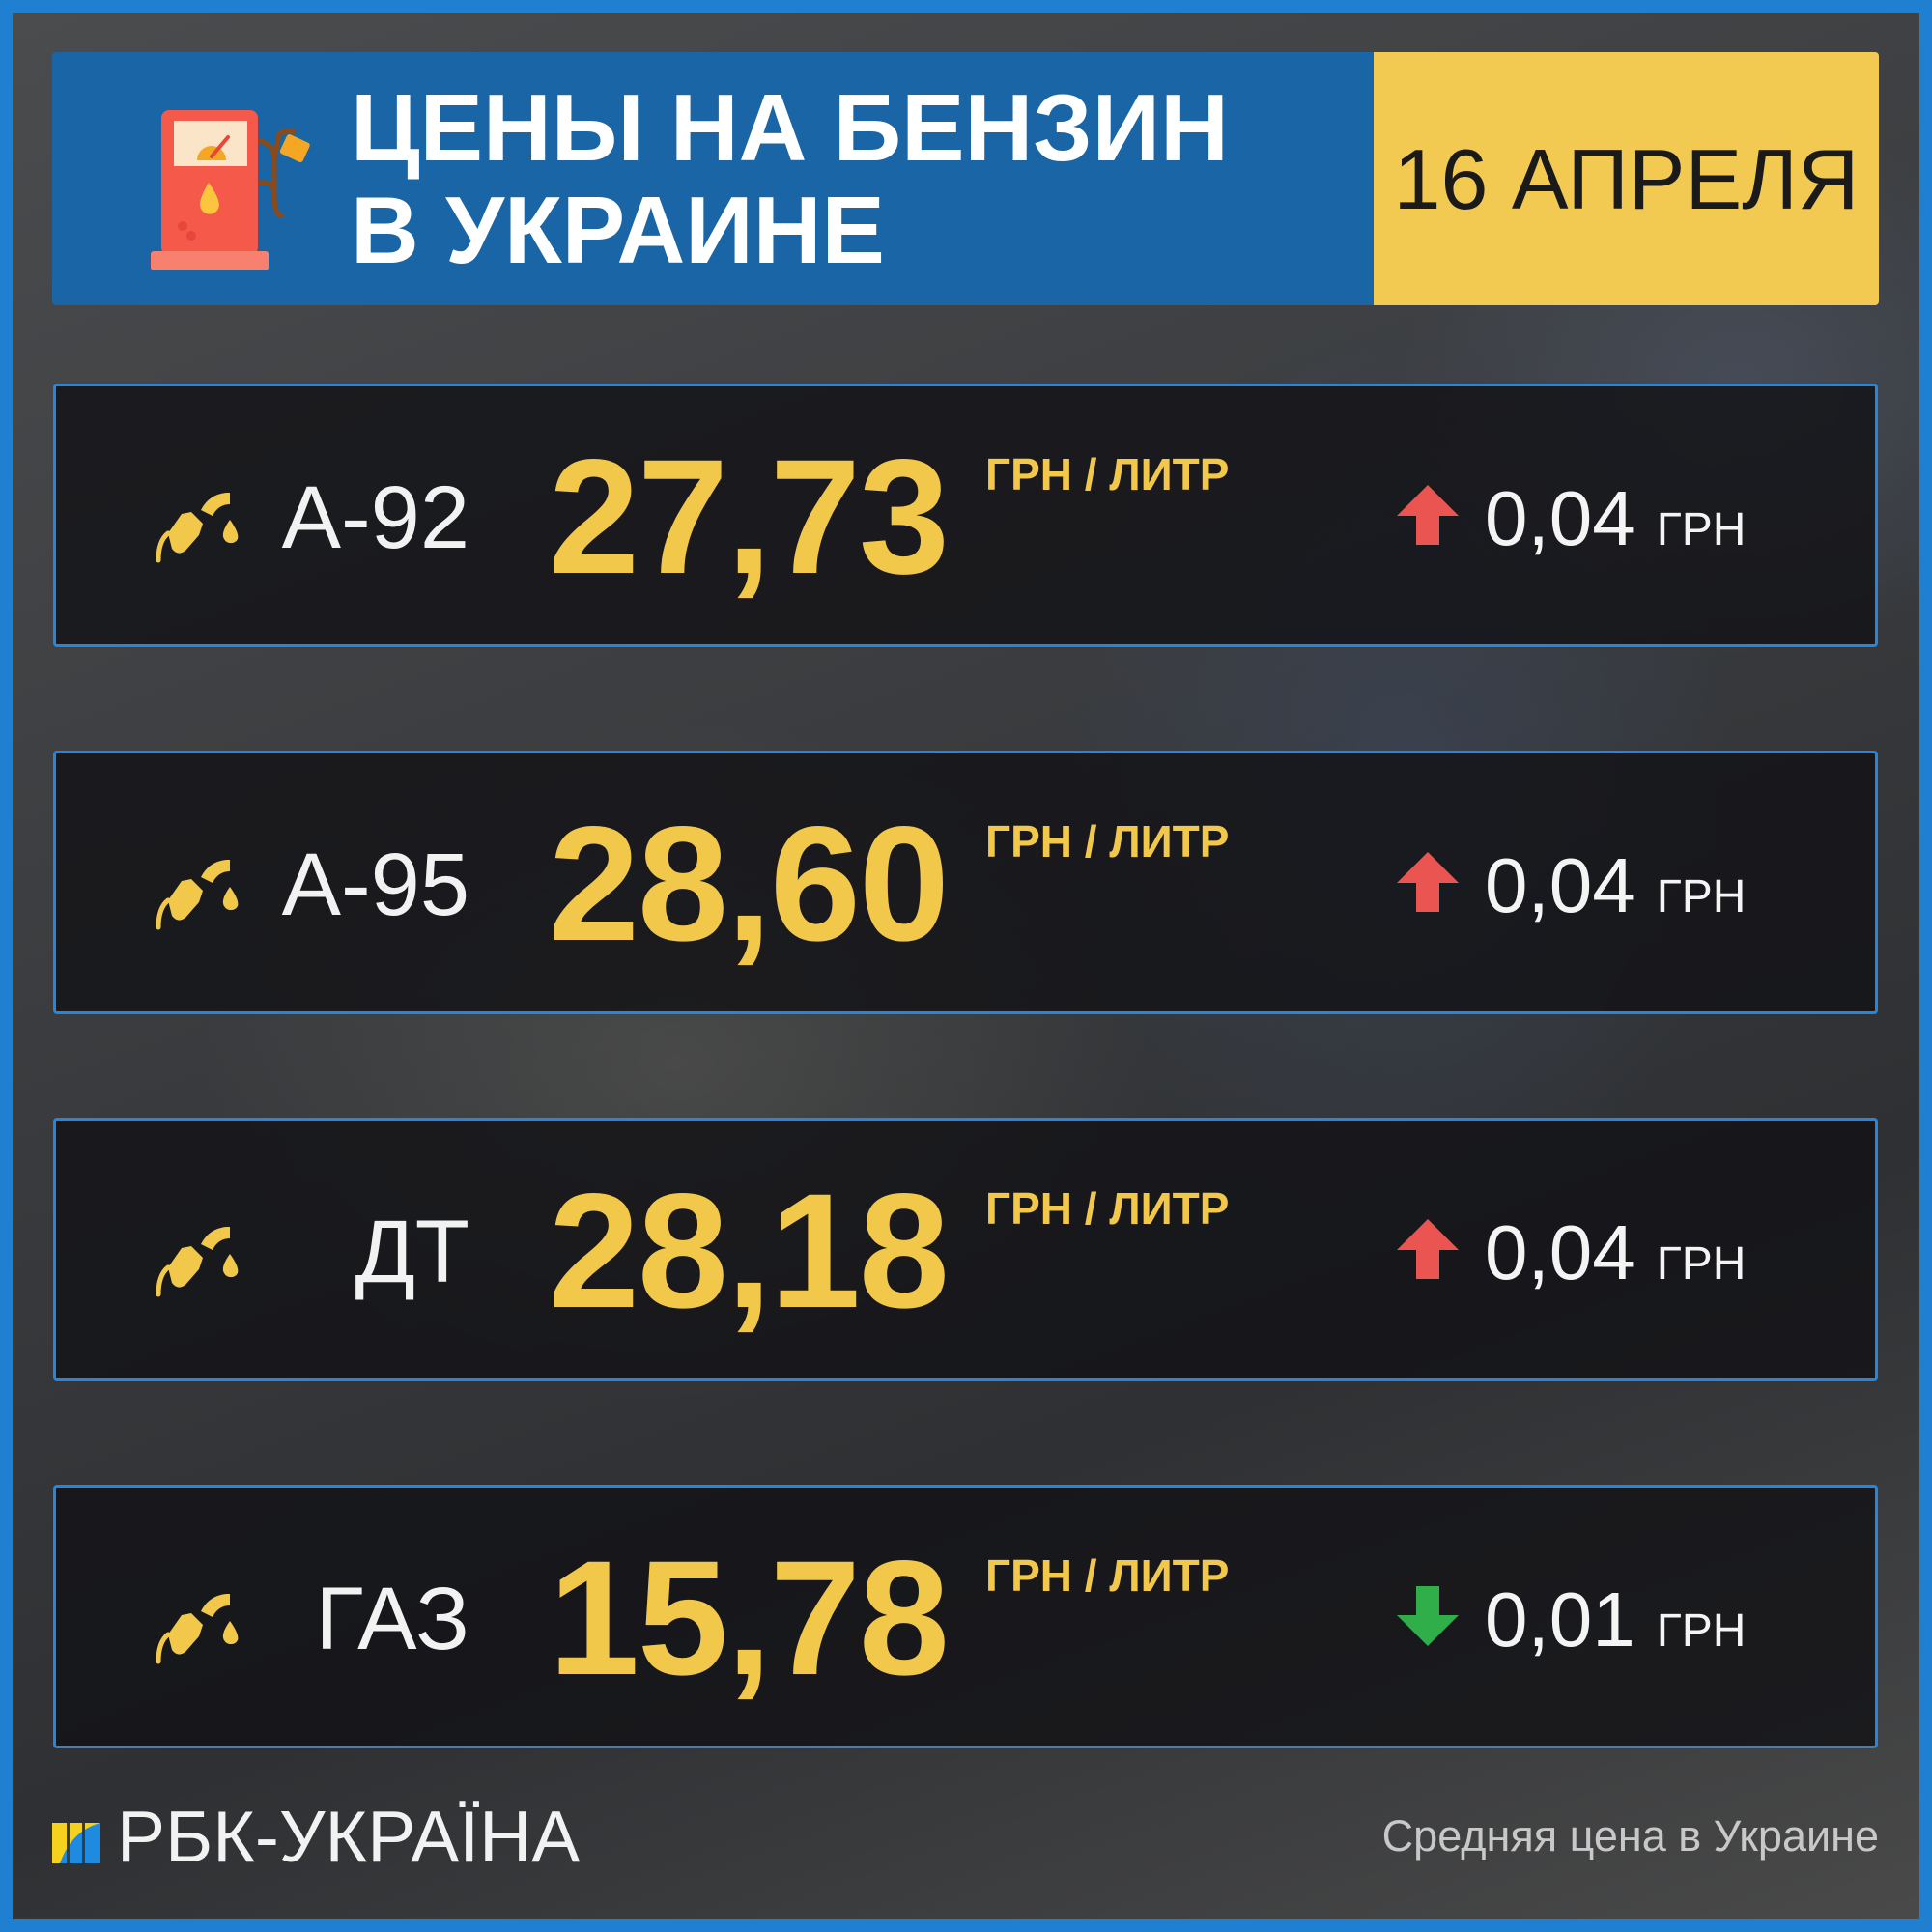 The image size is (1932, 1932). Describe the element at coordinates (965, 1616) in the screenshot. I see `fuel-price-row: ГАЗ 15,78 ГРН / ЛИТР 0,01 ГРН` at that location.